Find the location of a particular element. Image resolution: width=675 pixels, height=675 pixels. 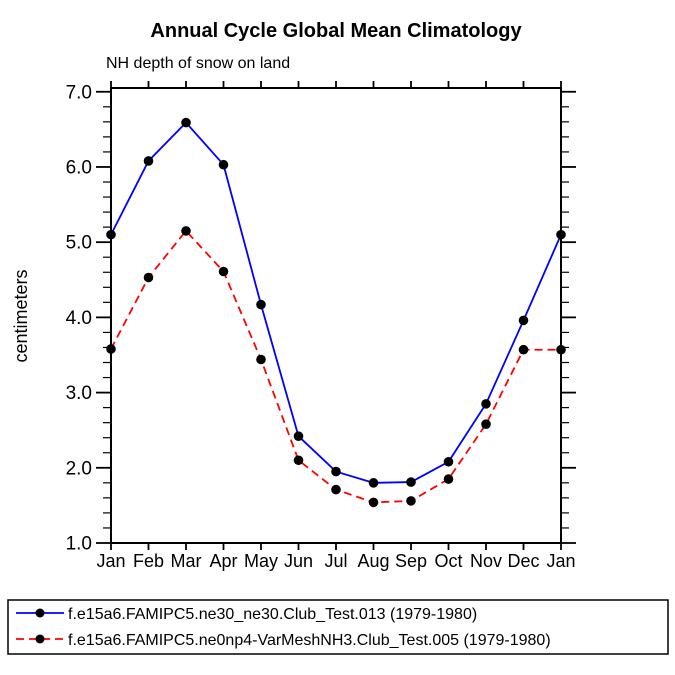

y-tick-label: 7.0 is located at coordinates (79, 92).